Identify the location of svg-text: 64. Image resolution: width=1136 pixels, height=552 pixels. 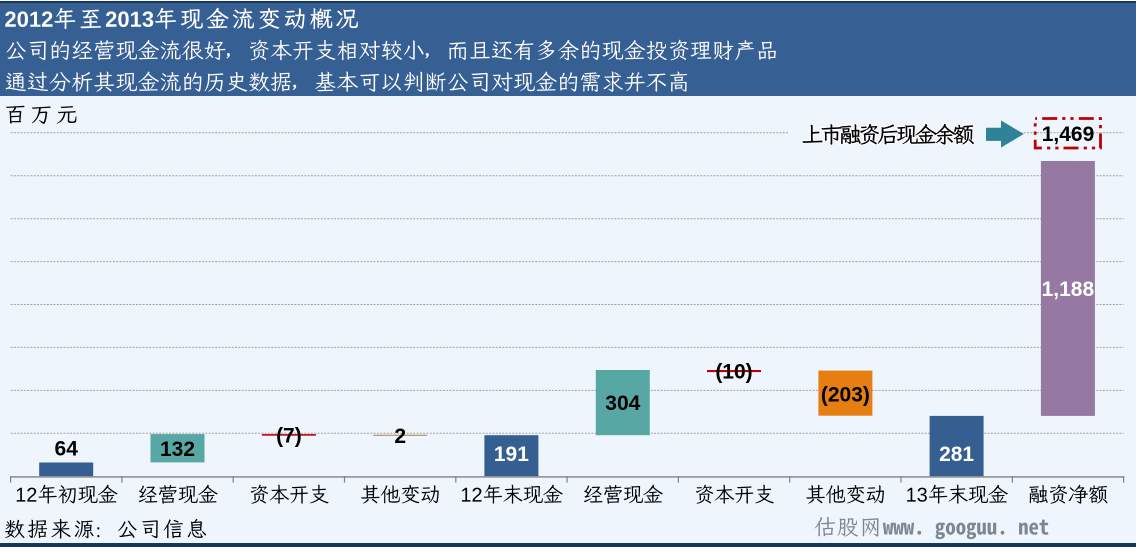
(67, 448).